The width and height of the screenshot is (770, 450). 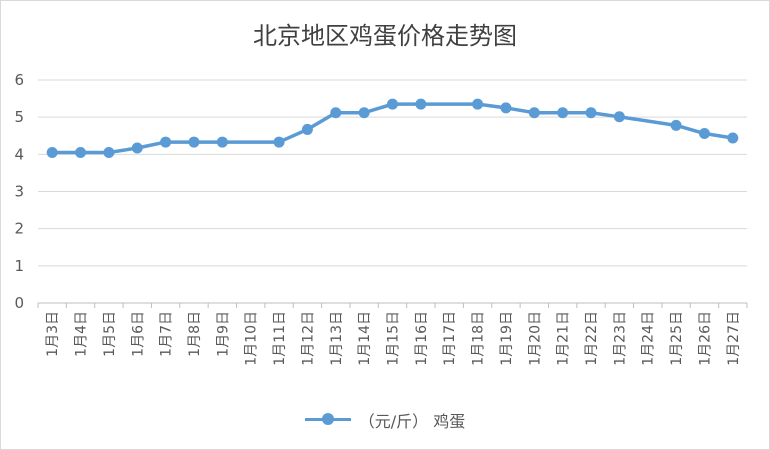 What do you see at coordinates (422, 338) in the screenshot?
I see `x-tick-label: 1月16日` at bounding box center [422, 338].